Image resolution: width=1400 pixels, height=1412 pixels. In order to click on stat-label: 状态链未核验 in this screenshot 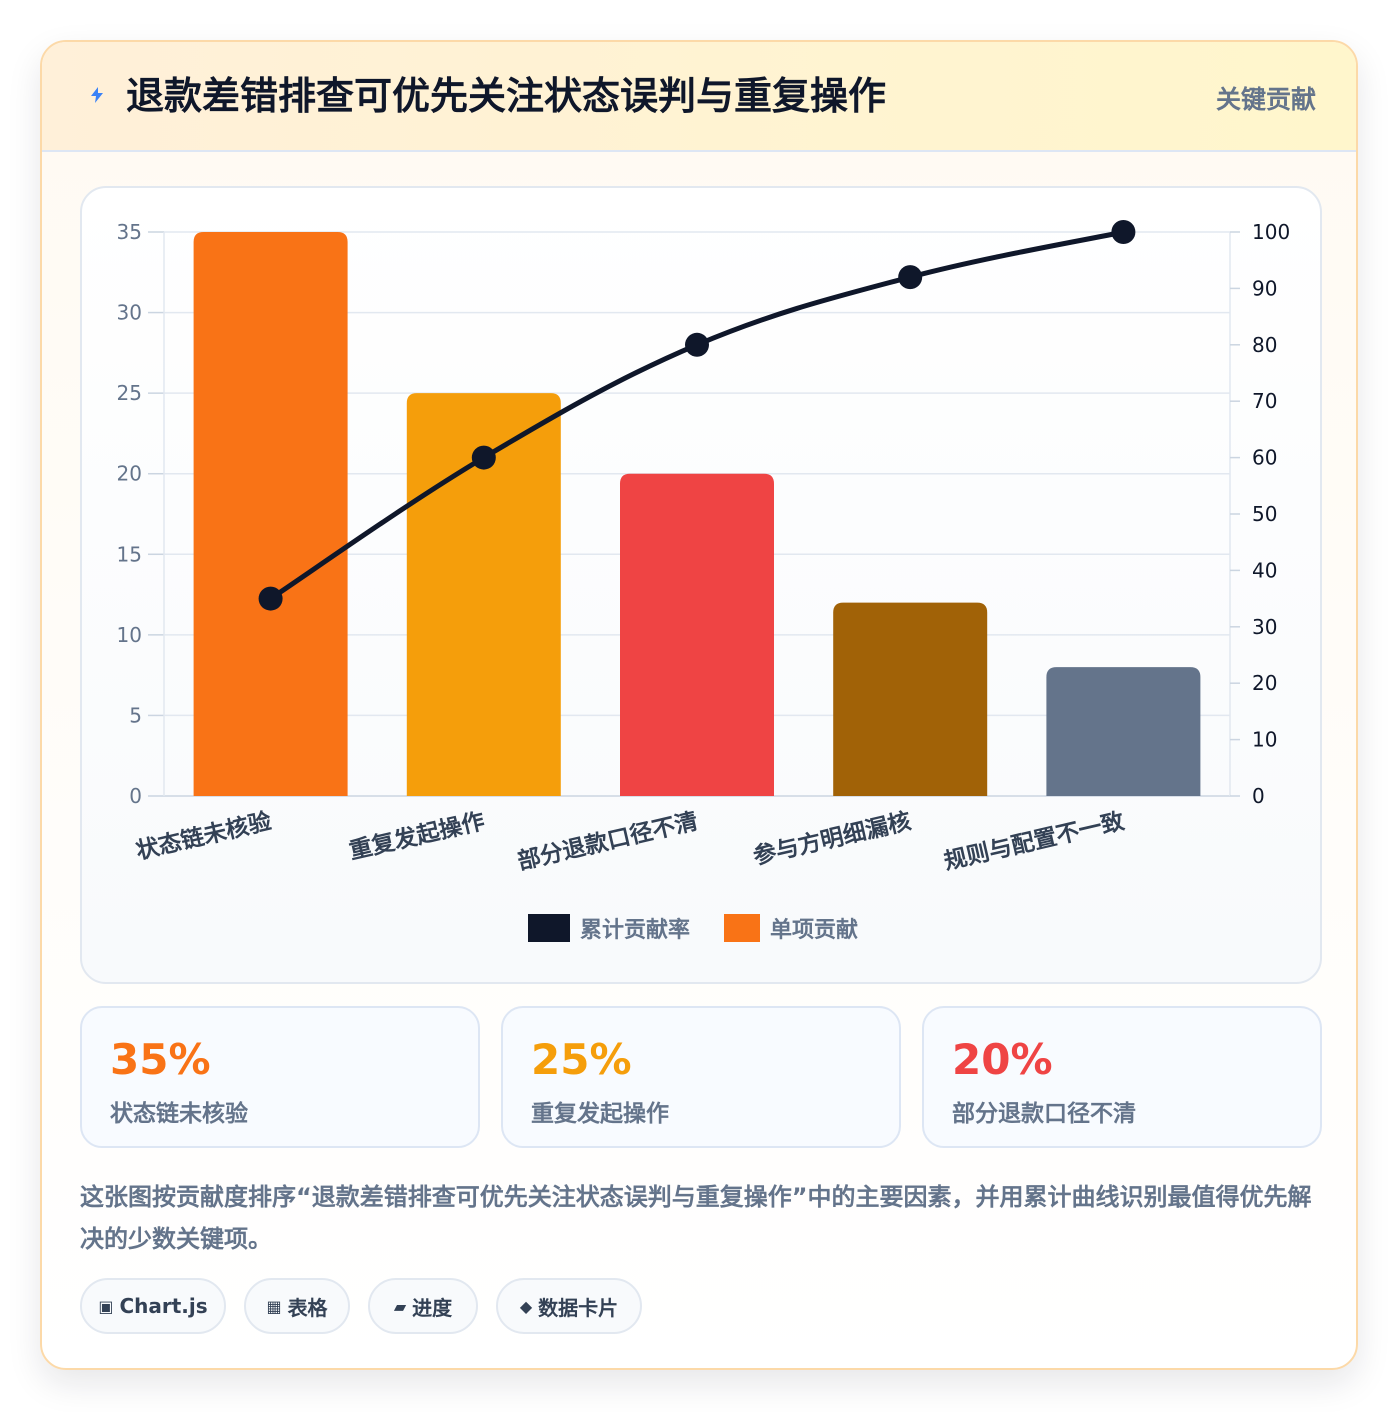, I will do `click(179, 1114)`.